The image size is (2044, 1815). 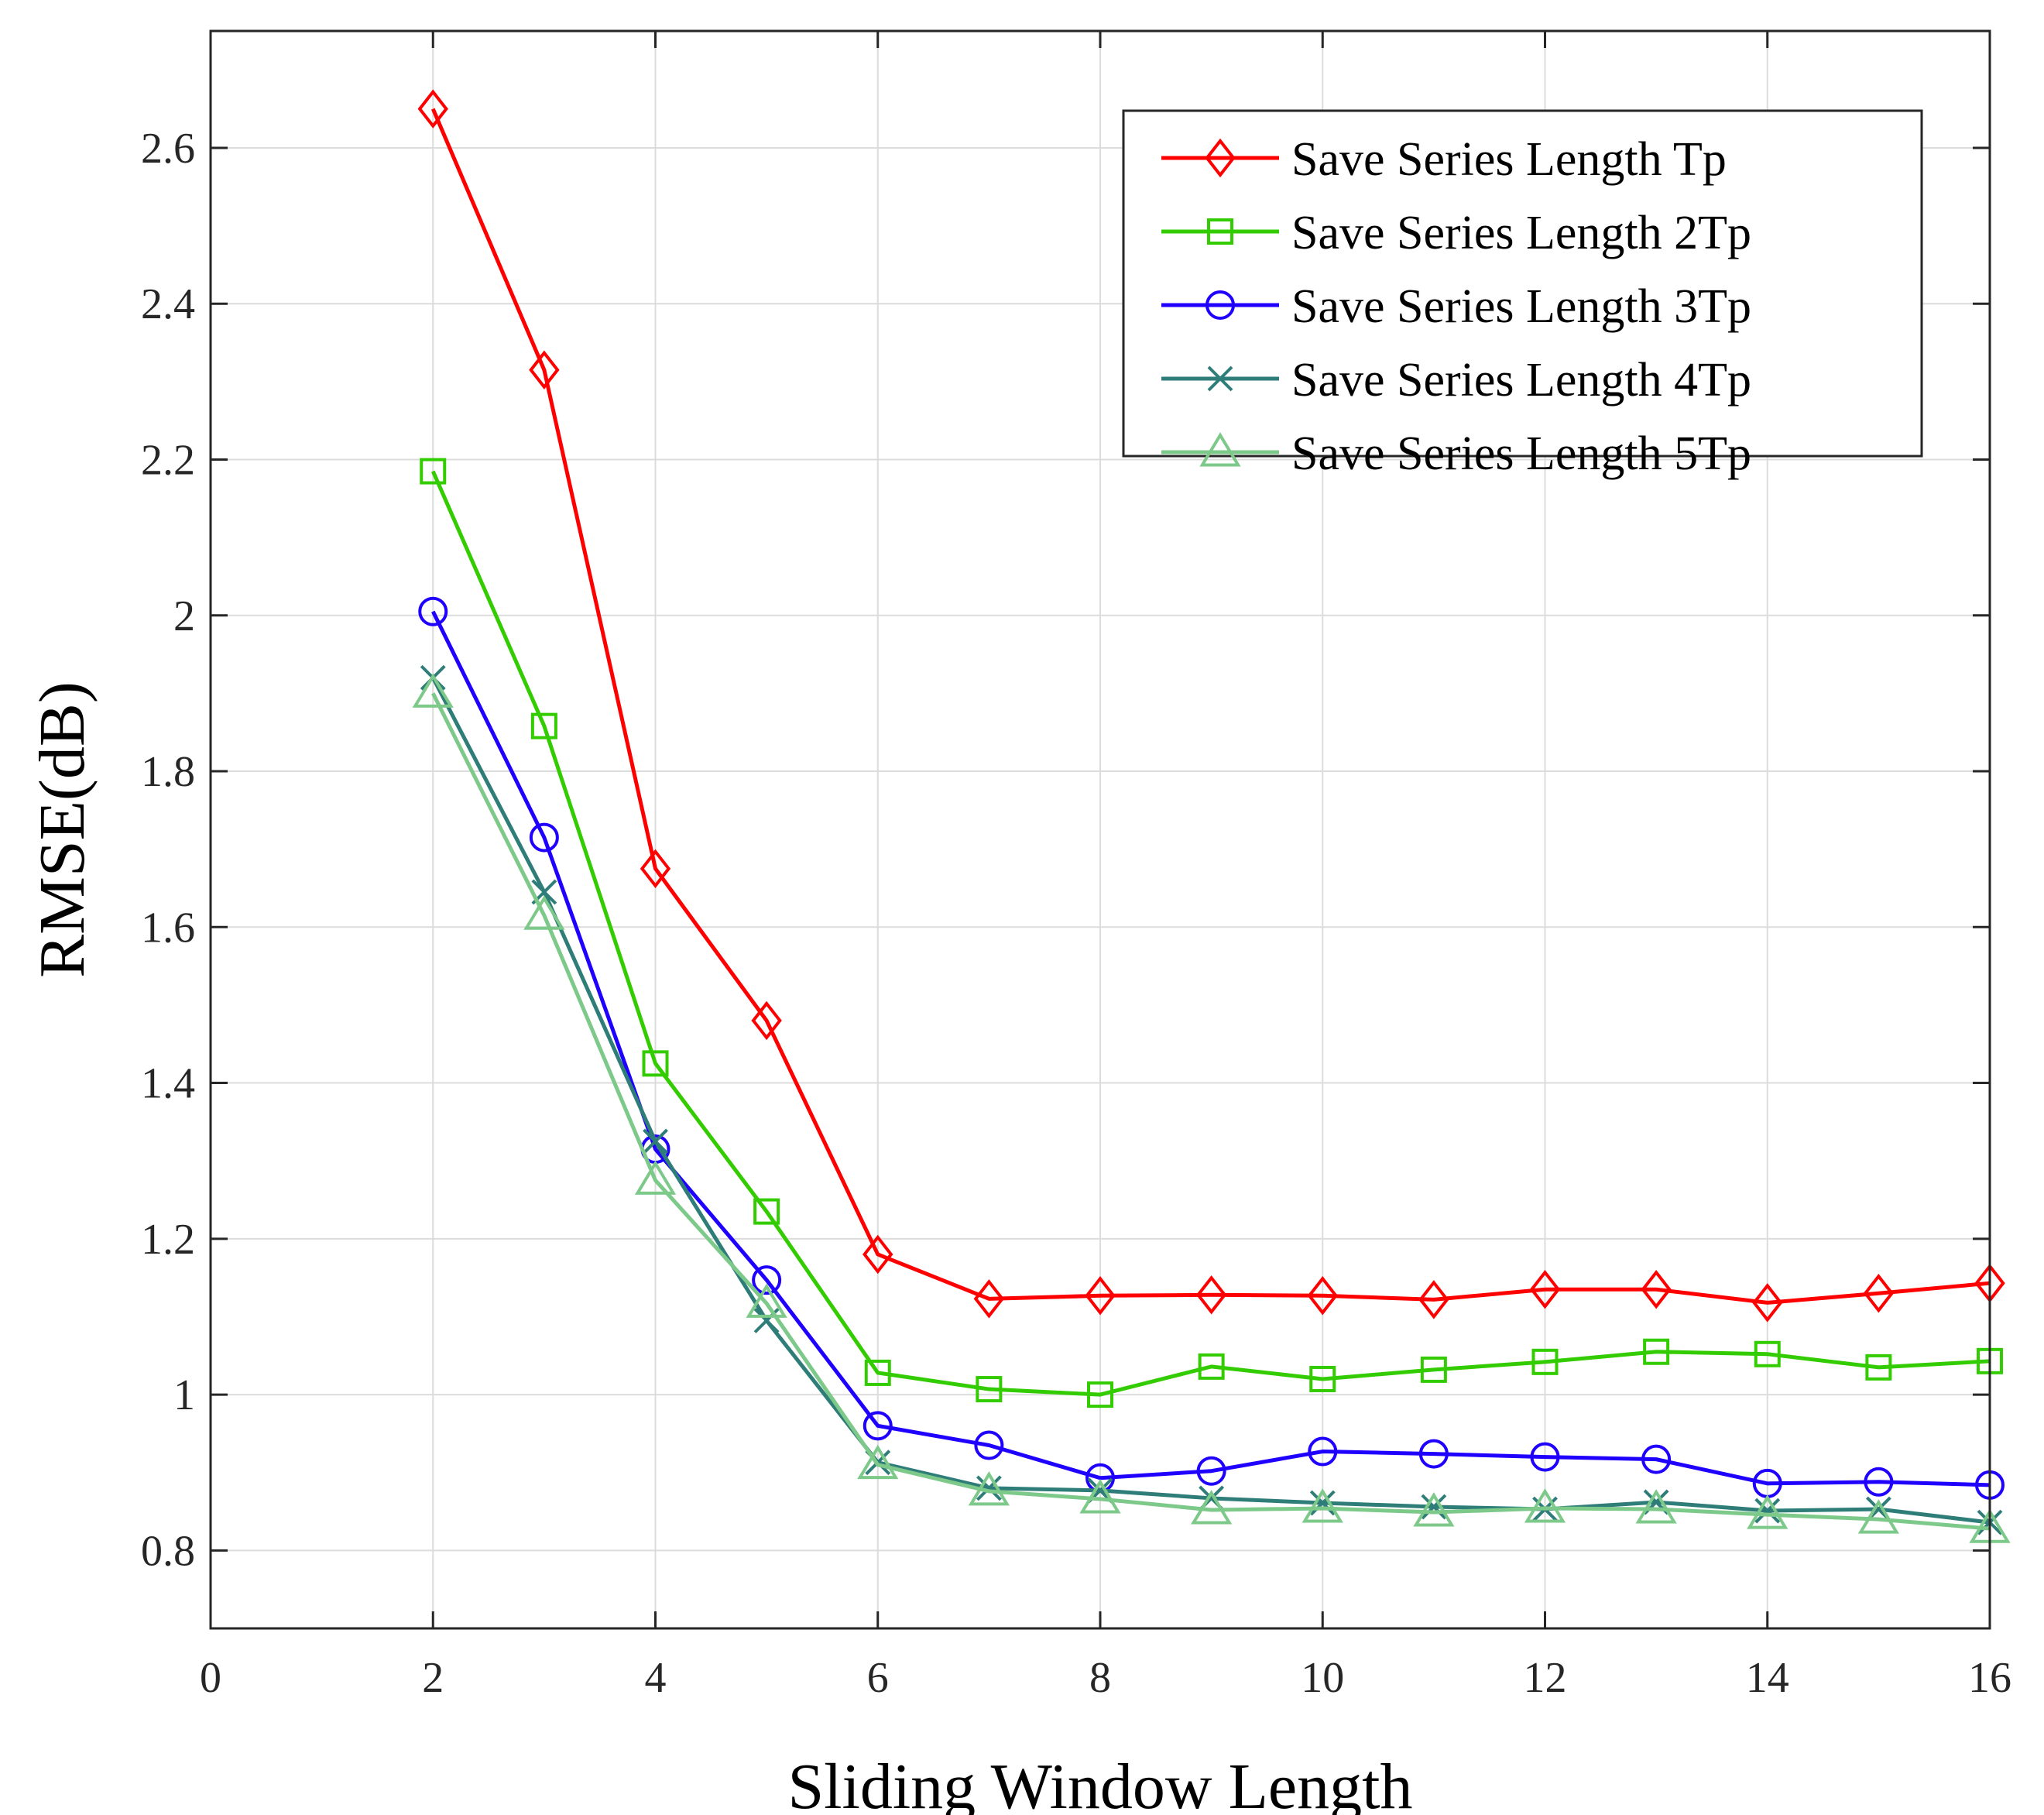 I want to click on y-tick-label: 1.8, so click(x=168, y=772).